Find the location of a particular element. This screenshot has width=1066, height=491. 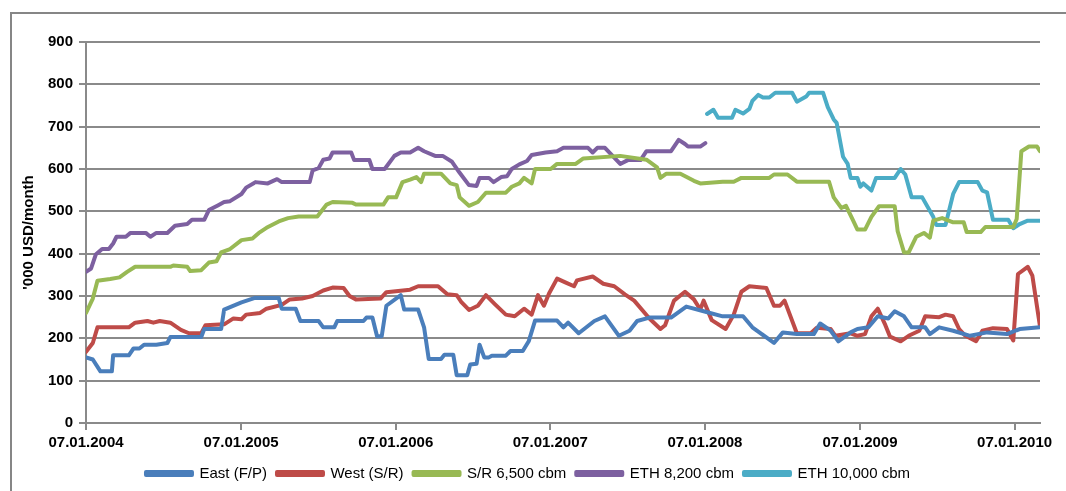

x-tick-label: 07.01.2010 is located at coordinates (1015, 442).